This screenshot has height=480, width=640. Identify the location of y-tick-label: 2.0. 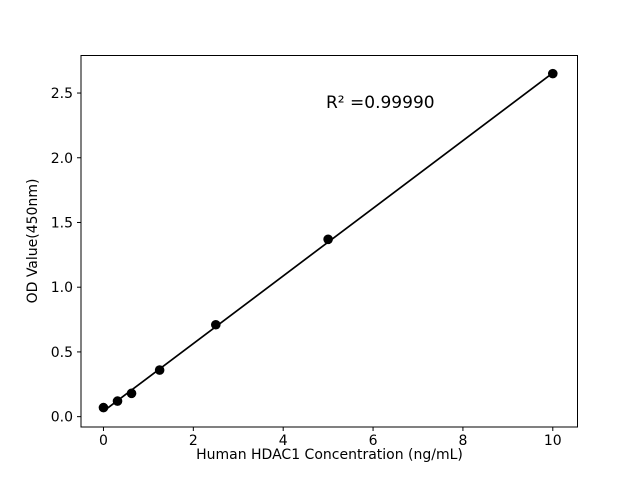
(62, 159).